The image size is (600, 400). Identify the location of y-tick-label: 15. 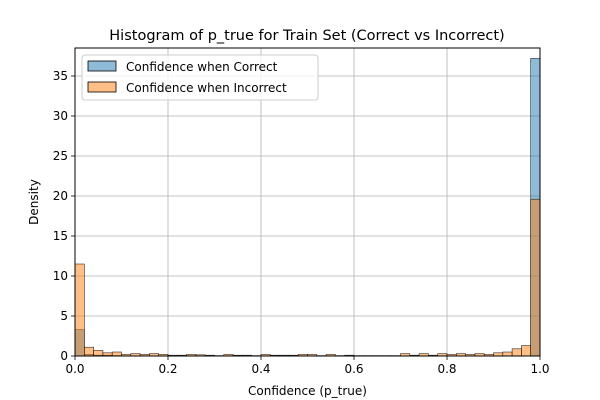
(60, 236).